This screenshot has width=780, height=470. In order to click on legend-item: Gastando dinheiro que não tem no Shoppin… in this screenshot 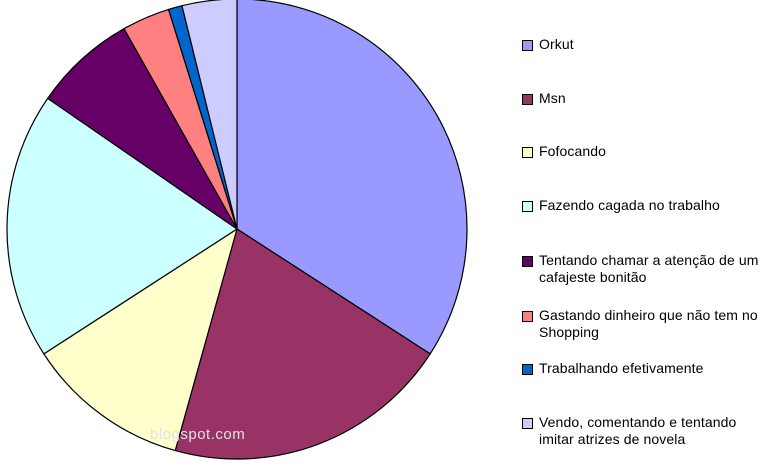, I will do `click(648, 324)`.